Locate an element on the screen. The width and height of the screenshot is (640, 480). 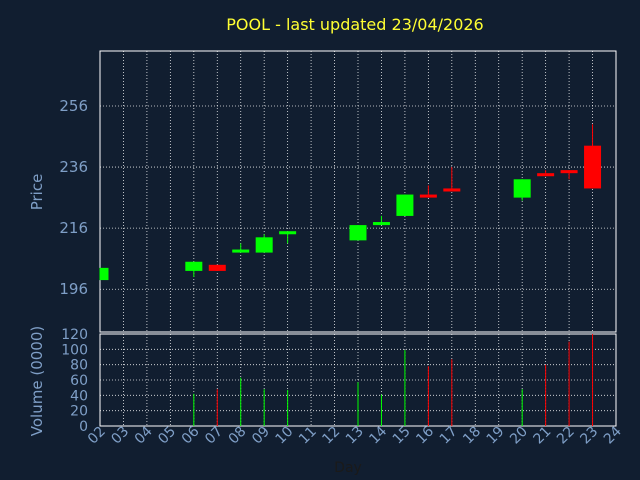
volume-tick-label: 60 is located at coordinates (79, 381).